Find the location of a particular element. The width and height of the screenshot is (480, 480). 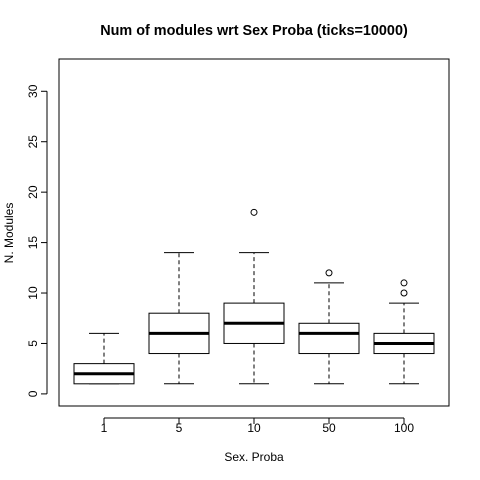

y-tick-label: 0 is located at coordinates (33, 393).